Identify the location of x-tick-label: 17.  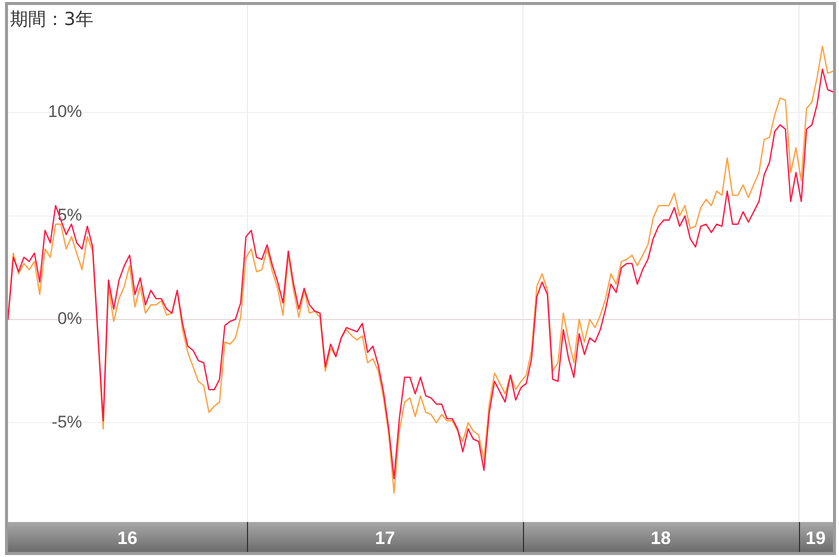
(385, 538).